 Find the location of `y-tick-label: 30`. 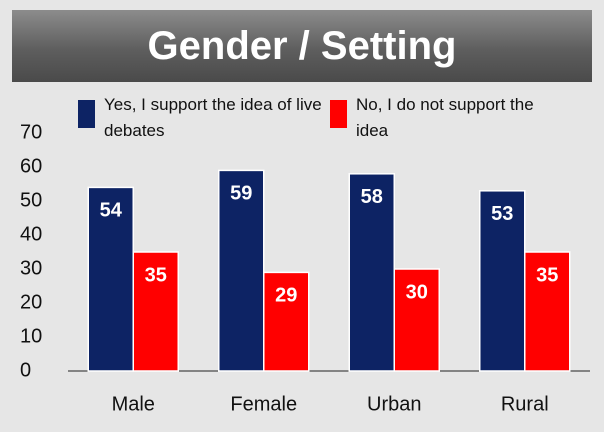

y-tick-label: 30 is located at coordinates (31, 268).